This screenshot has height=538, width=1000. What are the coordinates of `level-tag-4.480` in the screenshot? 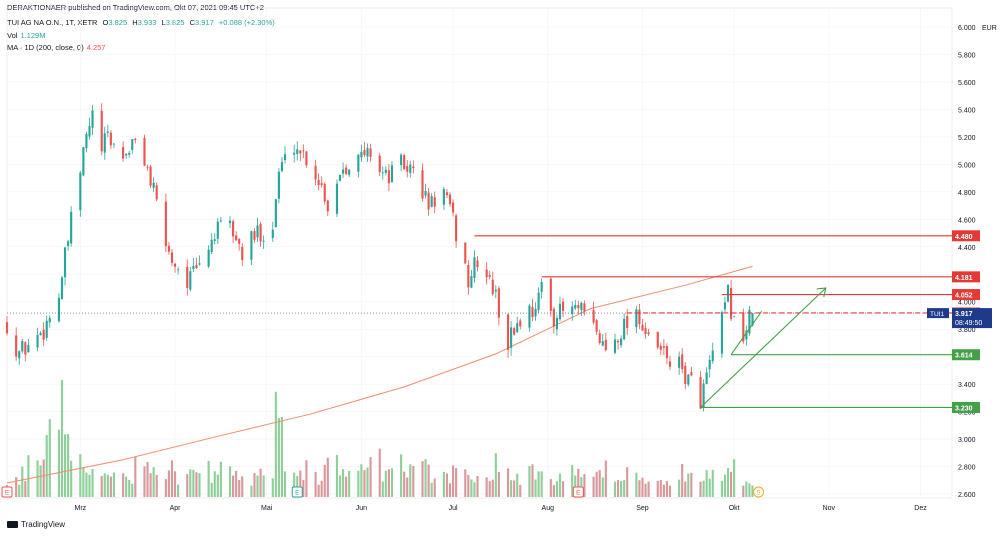 It's located at (966, 236).